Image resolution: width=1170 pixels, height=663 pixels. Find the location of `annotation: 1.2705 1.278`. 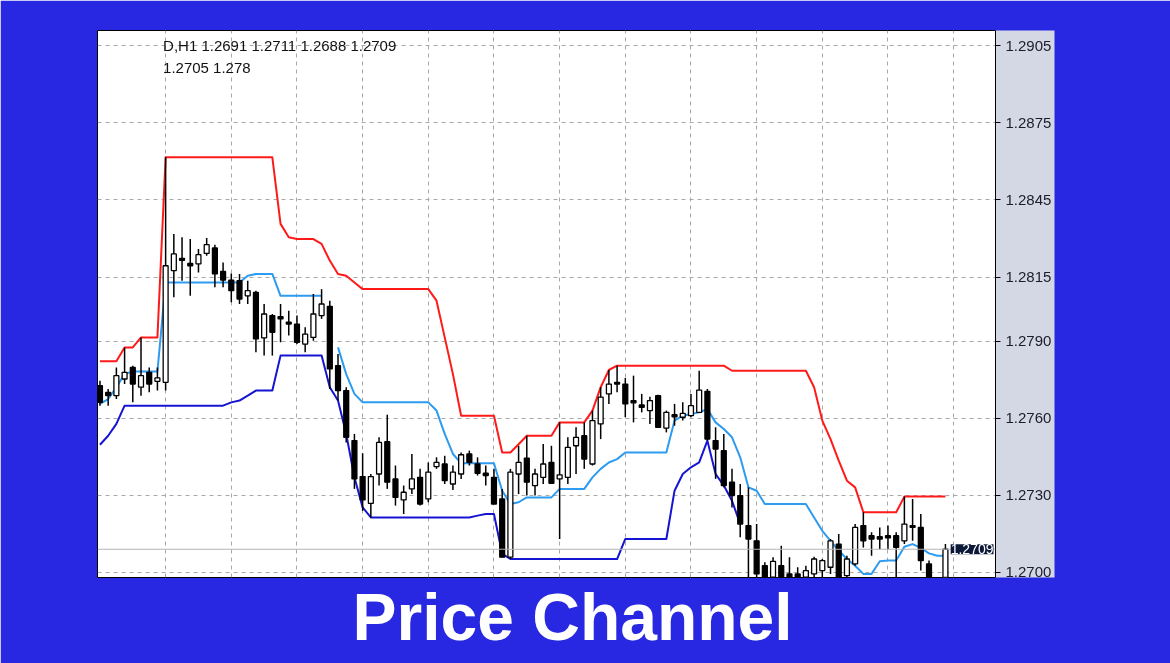

annotation: 1.2705 1.278 is located at coordinates (207, 67).